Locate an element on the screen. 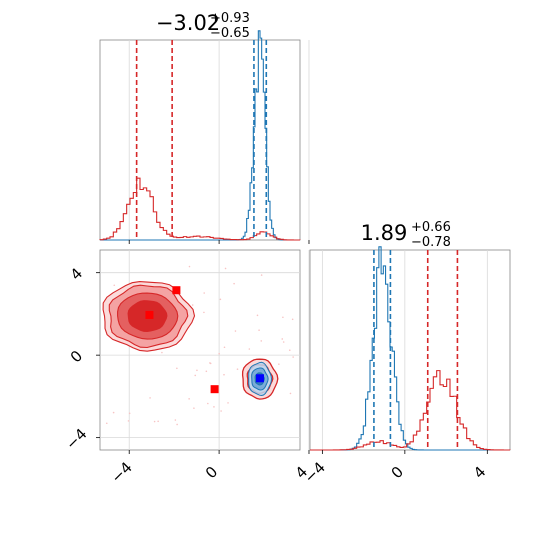 This screenshot has width=550, height=554. marginal-panel-2-frame is located at coordinates (410, 350).